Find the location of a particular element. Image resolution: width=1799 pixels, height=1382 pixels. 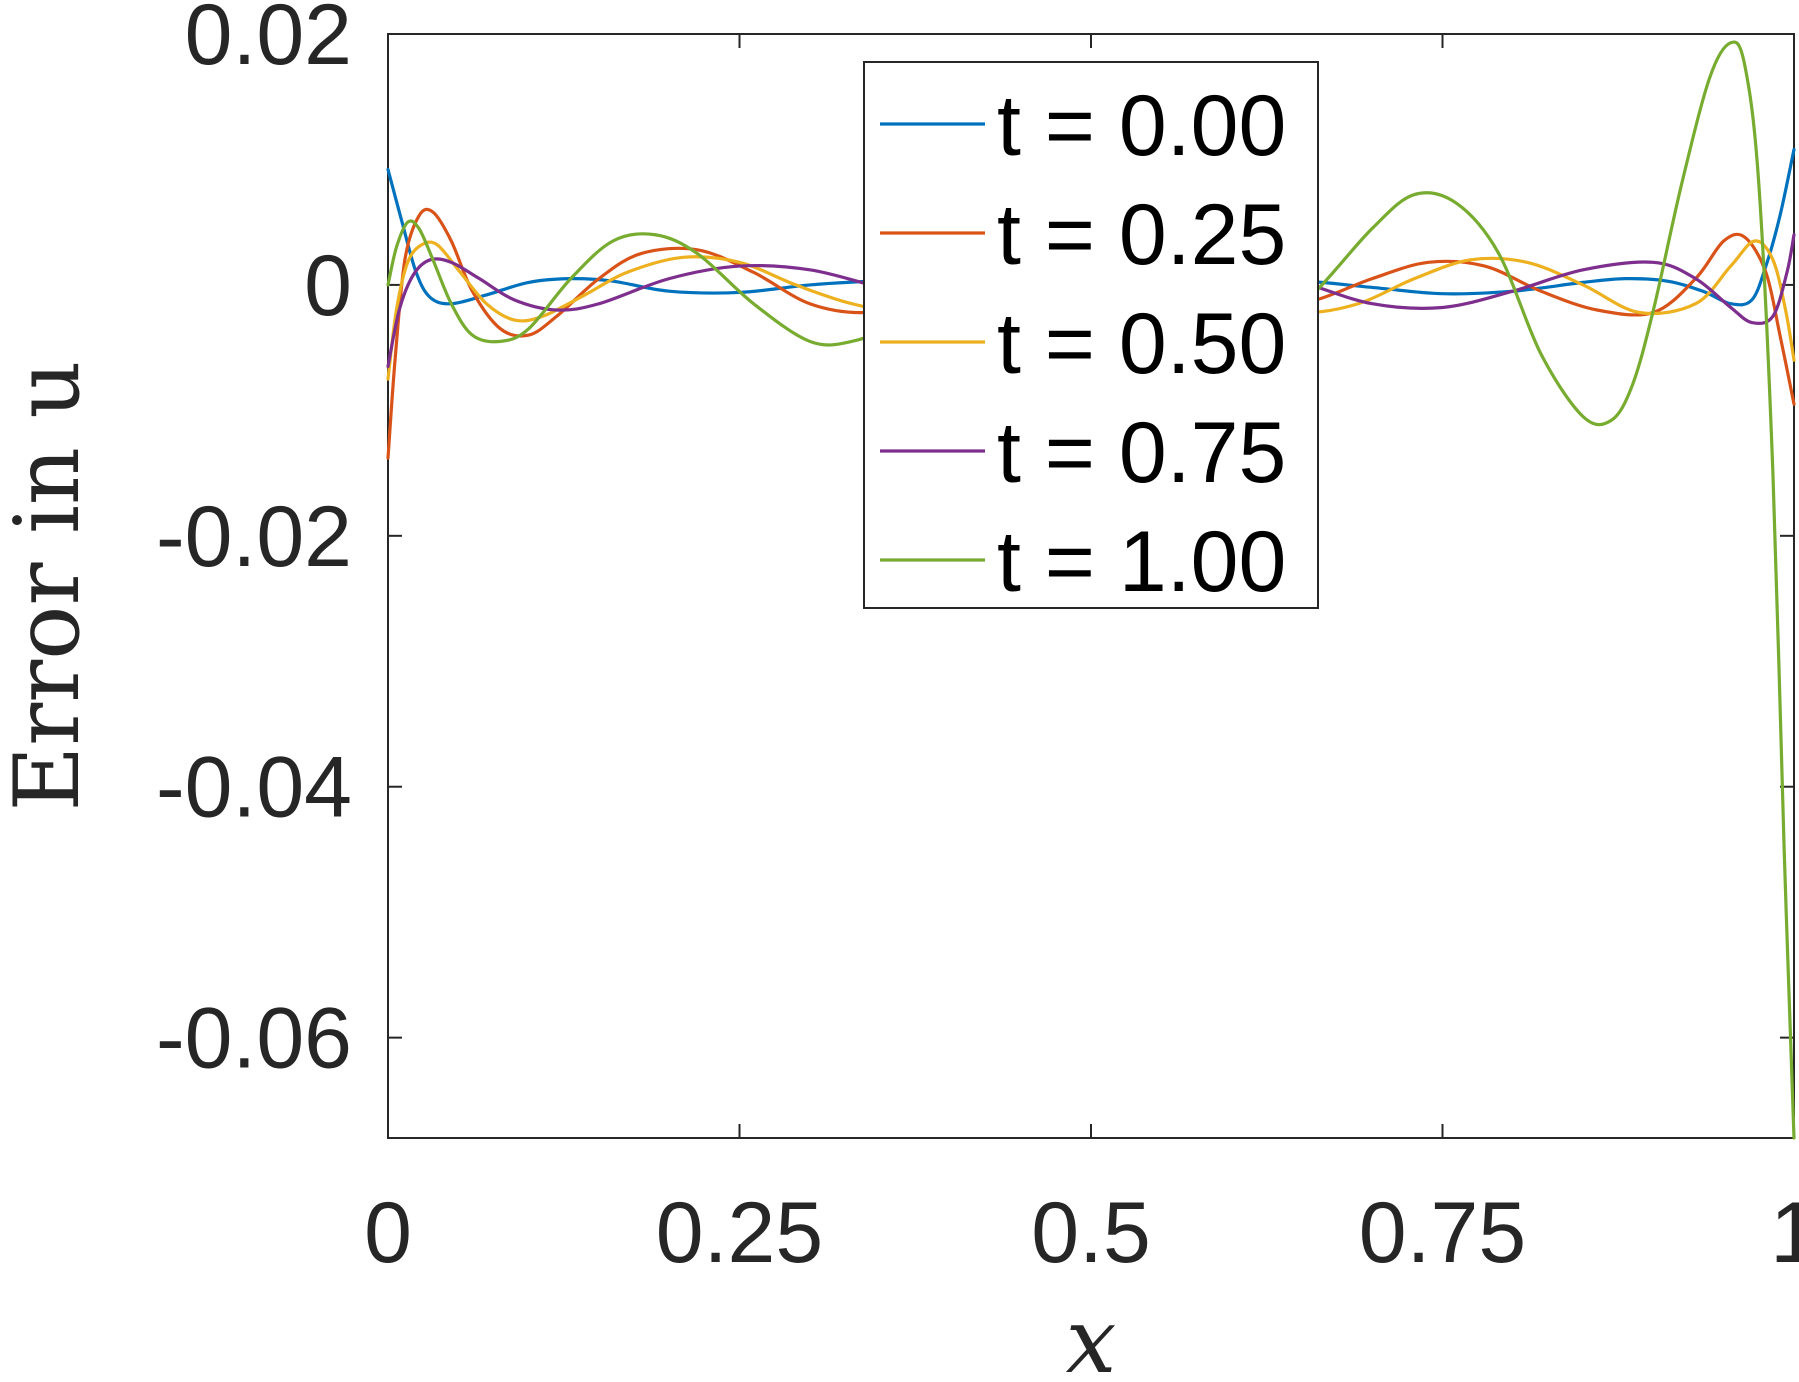

y-axis-label: Error in u is located at coordinates (50, 586).